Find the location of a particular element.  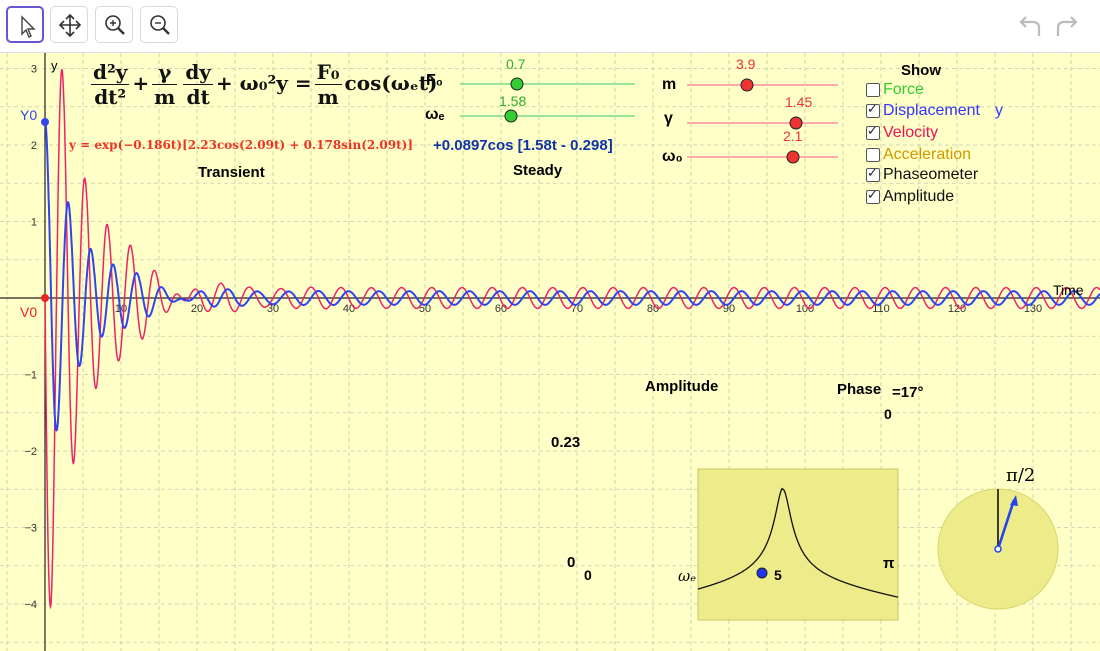

eq-dt2: dt² is located at coordinates (110, 97).